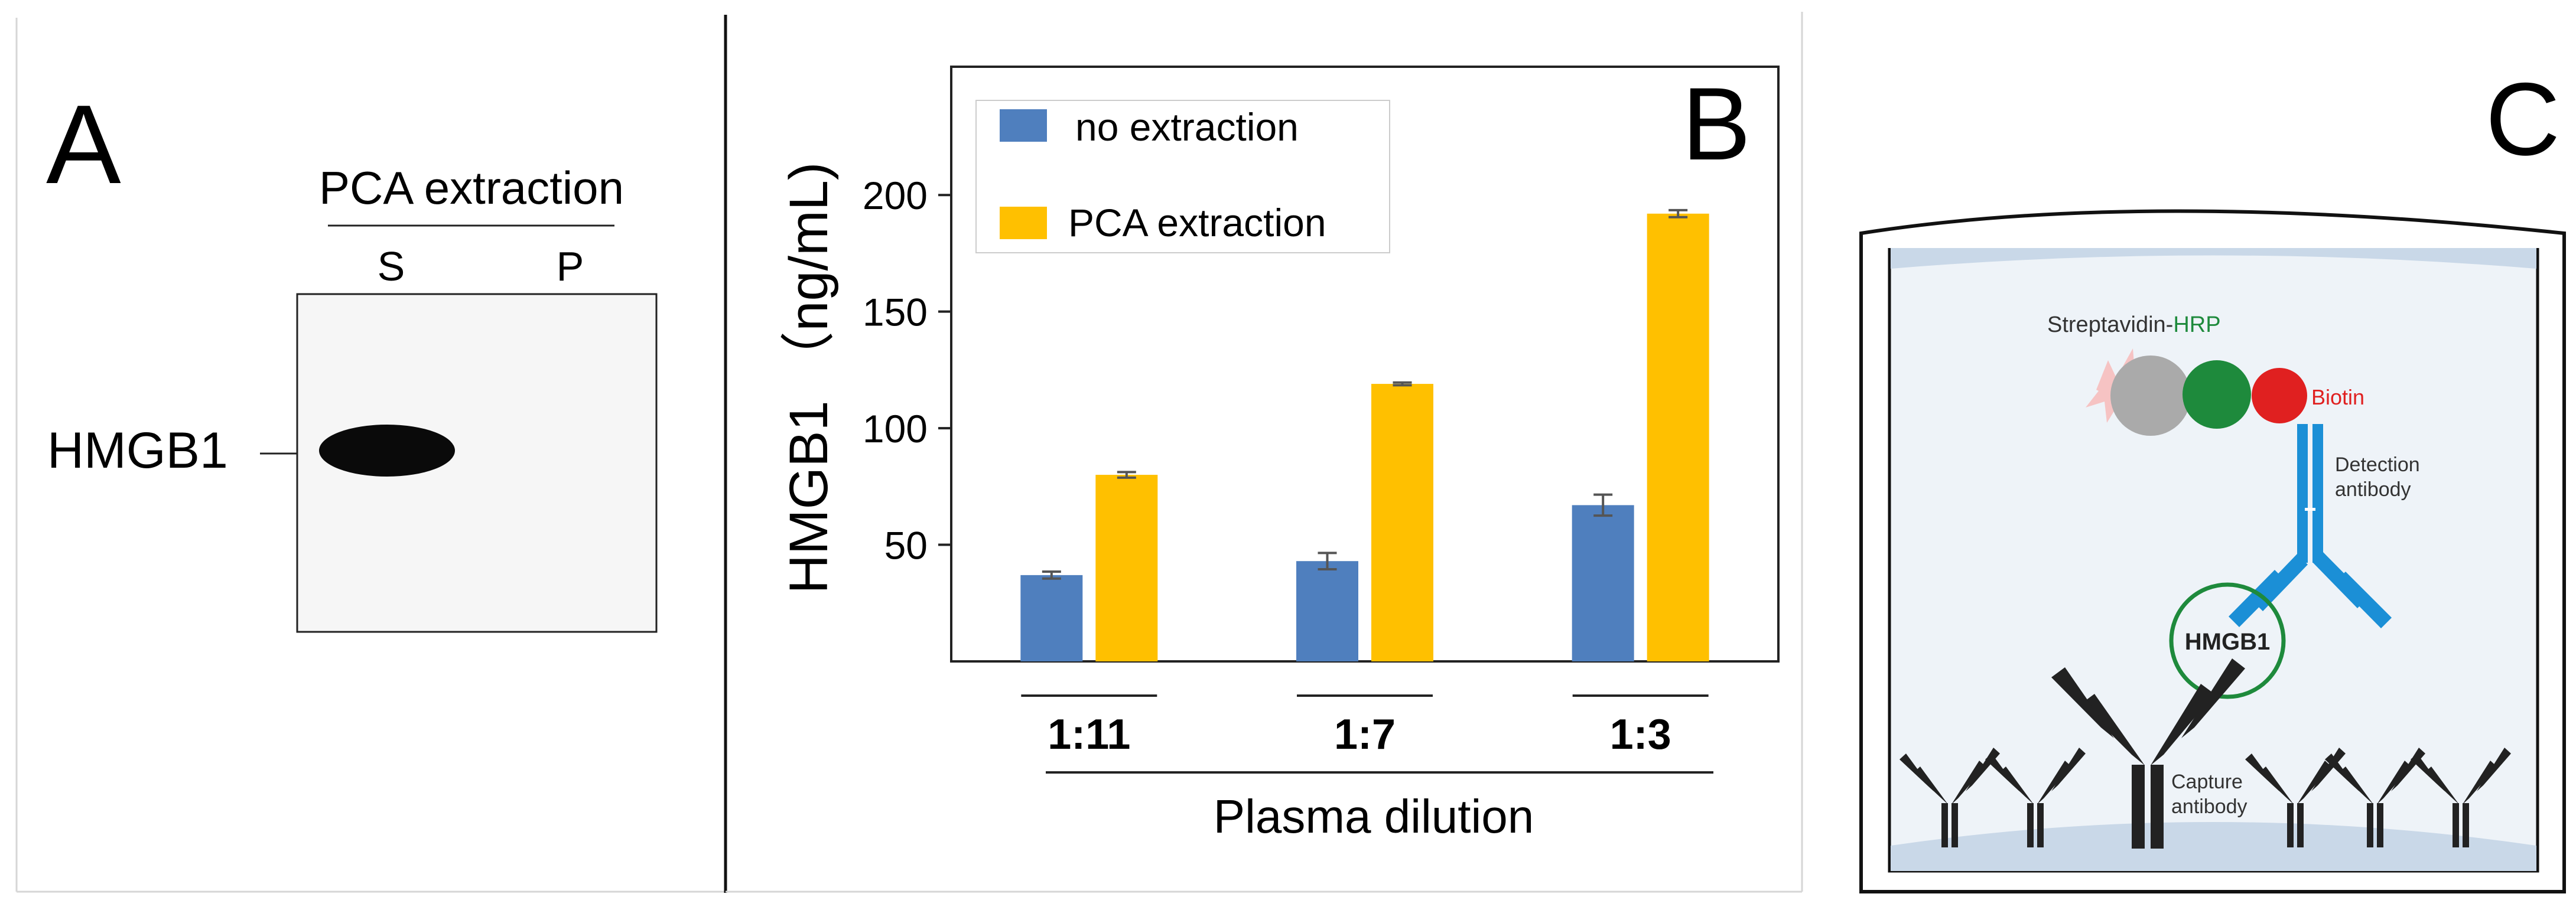  I want to click on streptavidin-sphere, so click(2217, 394).